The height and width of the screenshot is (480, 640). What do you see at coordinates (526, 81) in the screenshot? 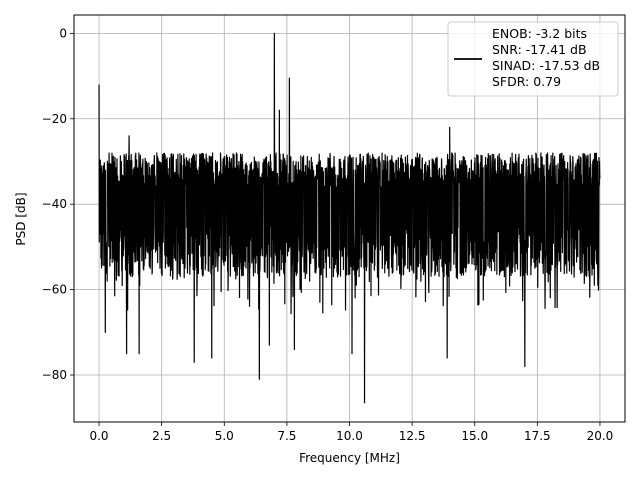
I see `legend-text-sfdr: SFDR: 0.79` at bounding box center [526, 81].